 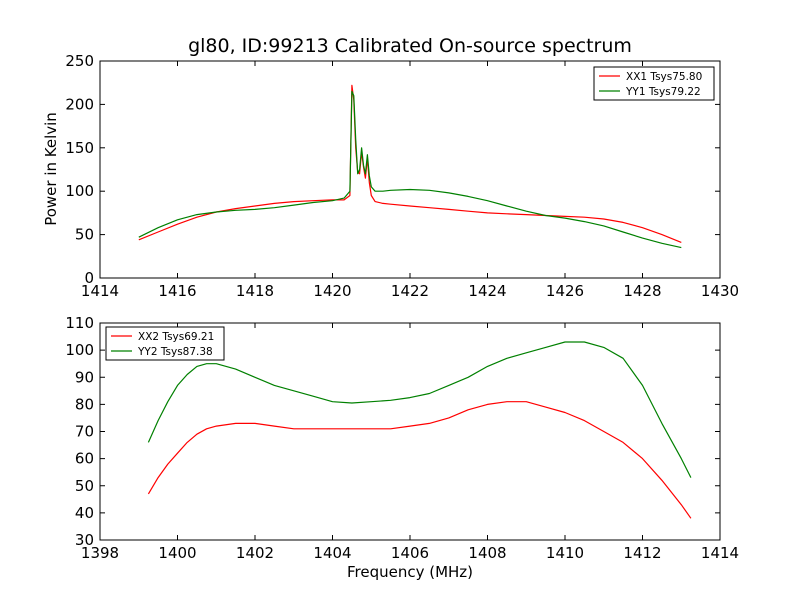 What do you see at coordinates (720, 553) in the screenshot?
I see `bottom-x-tick-label: 1414` at bounding box center [720, 553].